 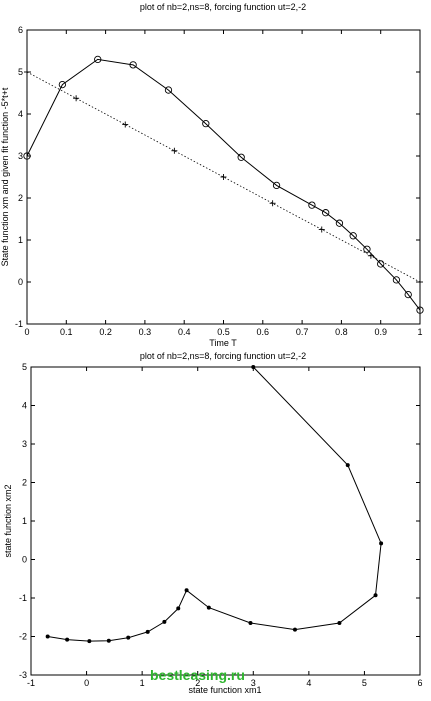 What do you see at coordinates (364, 683) in the screenshot?
I see `bottom-x-tick-label: 5` at bounding box center [364, 683].